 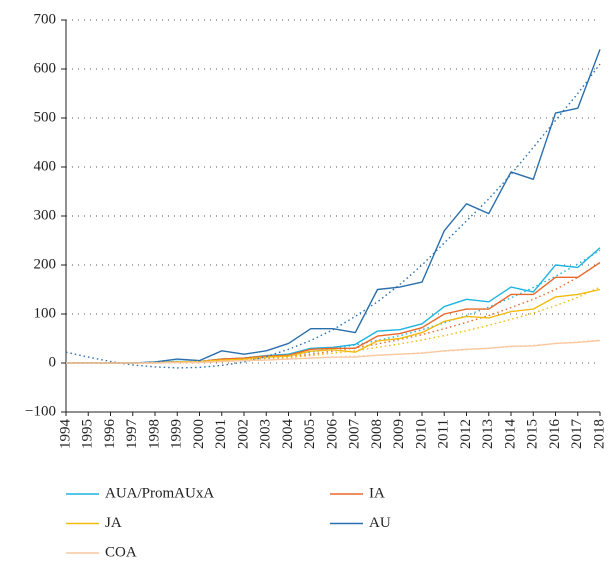 What do you see at coordinates (45, 215) in the screenshot?
I see `y-tick-label: 300` at bounding box center [45, 215].